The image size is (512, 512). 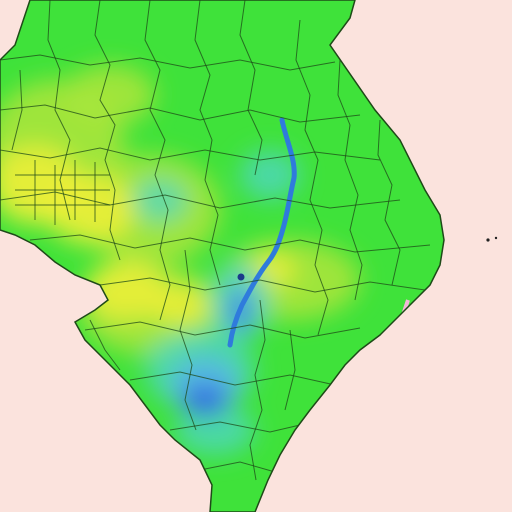 I want to click on city-marker, so click(x=241, y=277).